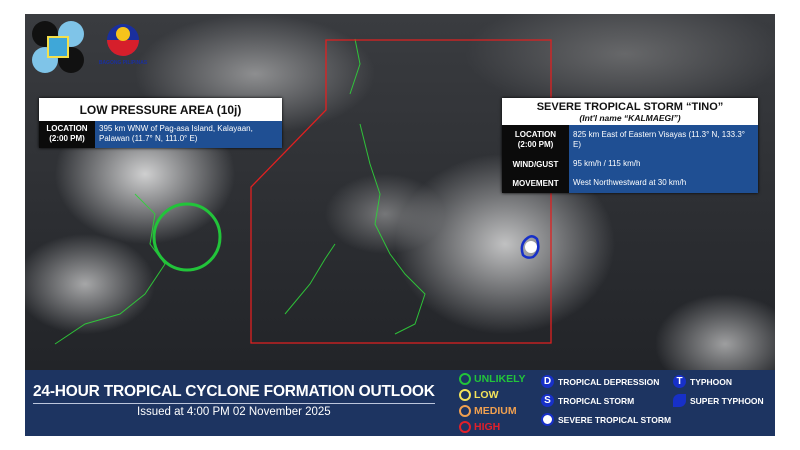  Describe the element at coordinates (600, 381) in the screenshot. I see `legend-tropical-depression: D TROPICAL DEPRESSION` at that location.